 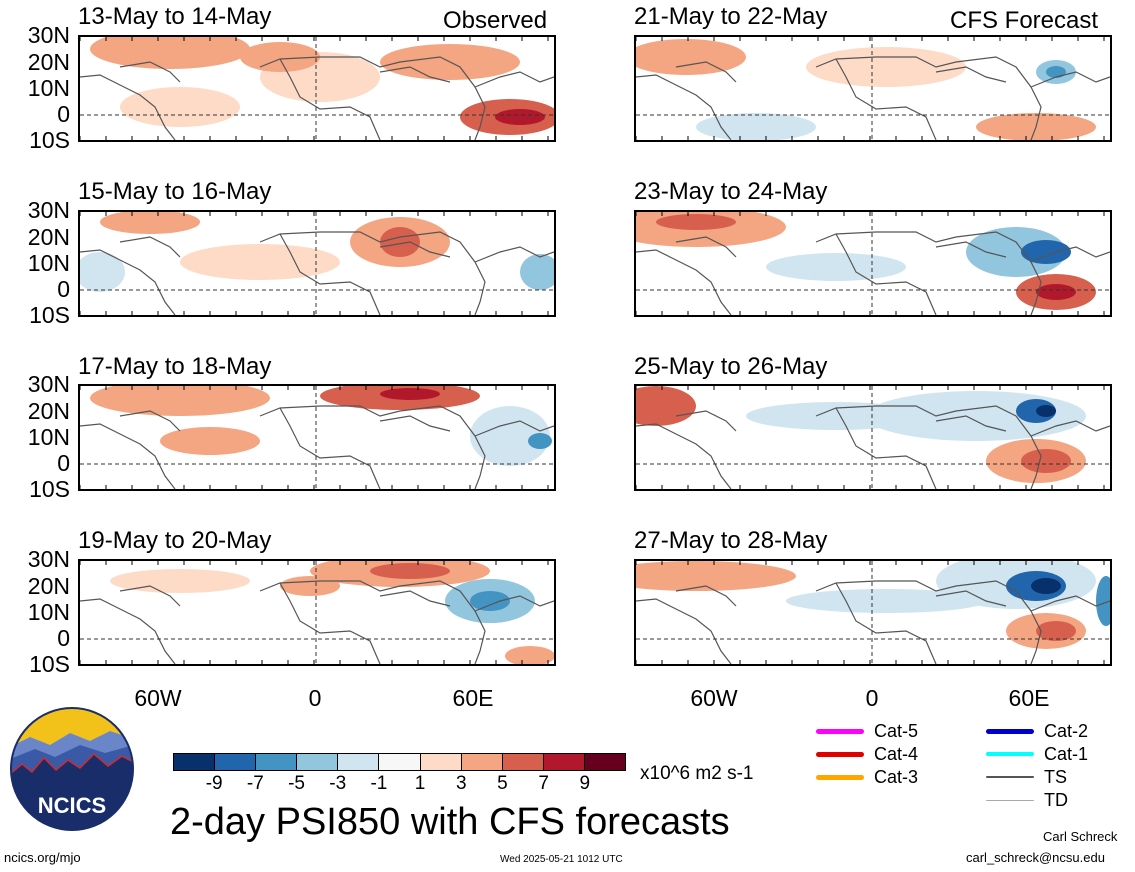 I want to click on panel-title-5: 17-May to 18-May, so click(x=175, y=366).